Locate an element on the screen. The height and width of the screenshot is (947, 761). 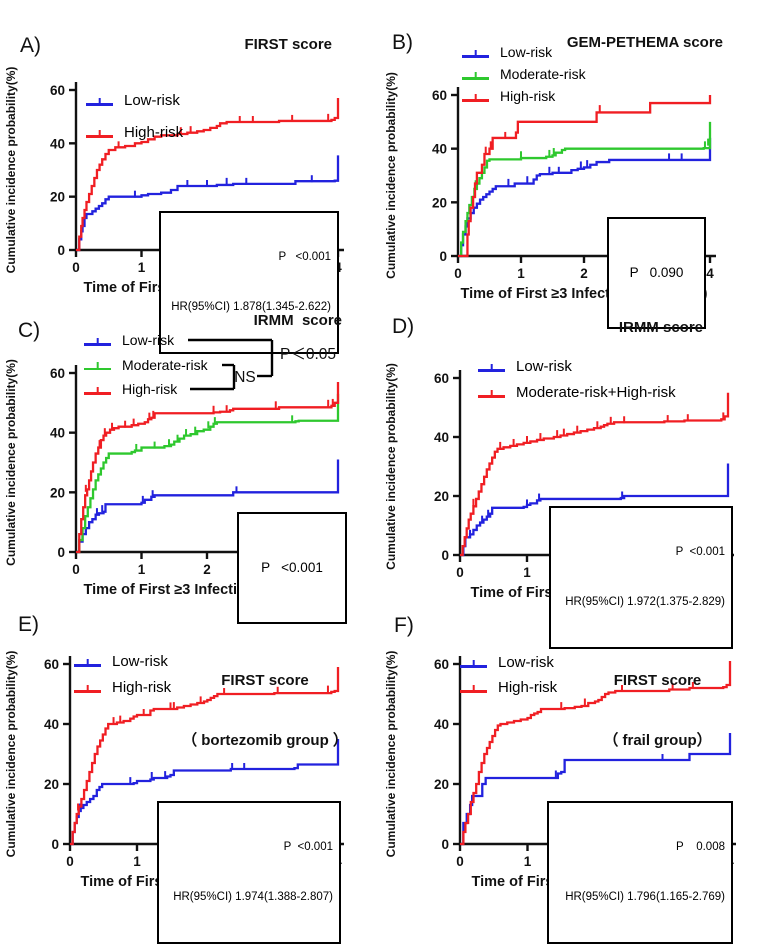
legend-item-moderate-high-risk: Moderate-risk+High-risk is located at coordinates (577, 392).